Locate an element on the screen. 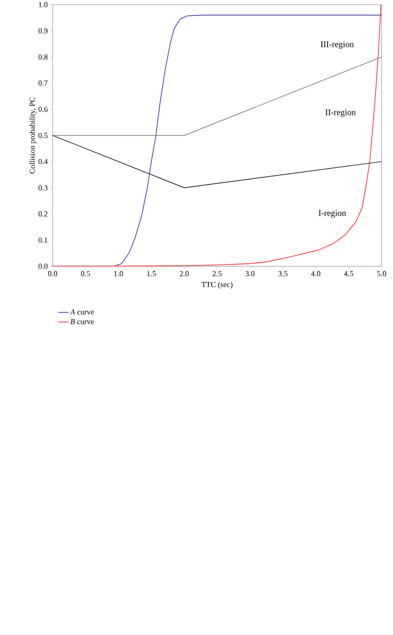 The height and width of the screenshot is (635, 393). annotation: II-region is located at coordinates (341, 113).